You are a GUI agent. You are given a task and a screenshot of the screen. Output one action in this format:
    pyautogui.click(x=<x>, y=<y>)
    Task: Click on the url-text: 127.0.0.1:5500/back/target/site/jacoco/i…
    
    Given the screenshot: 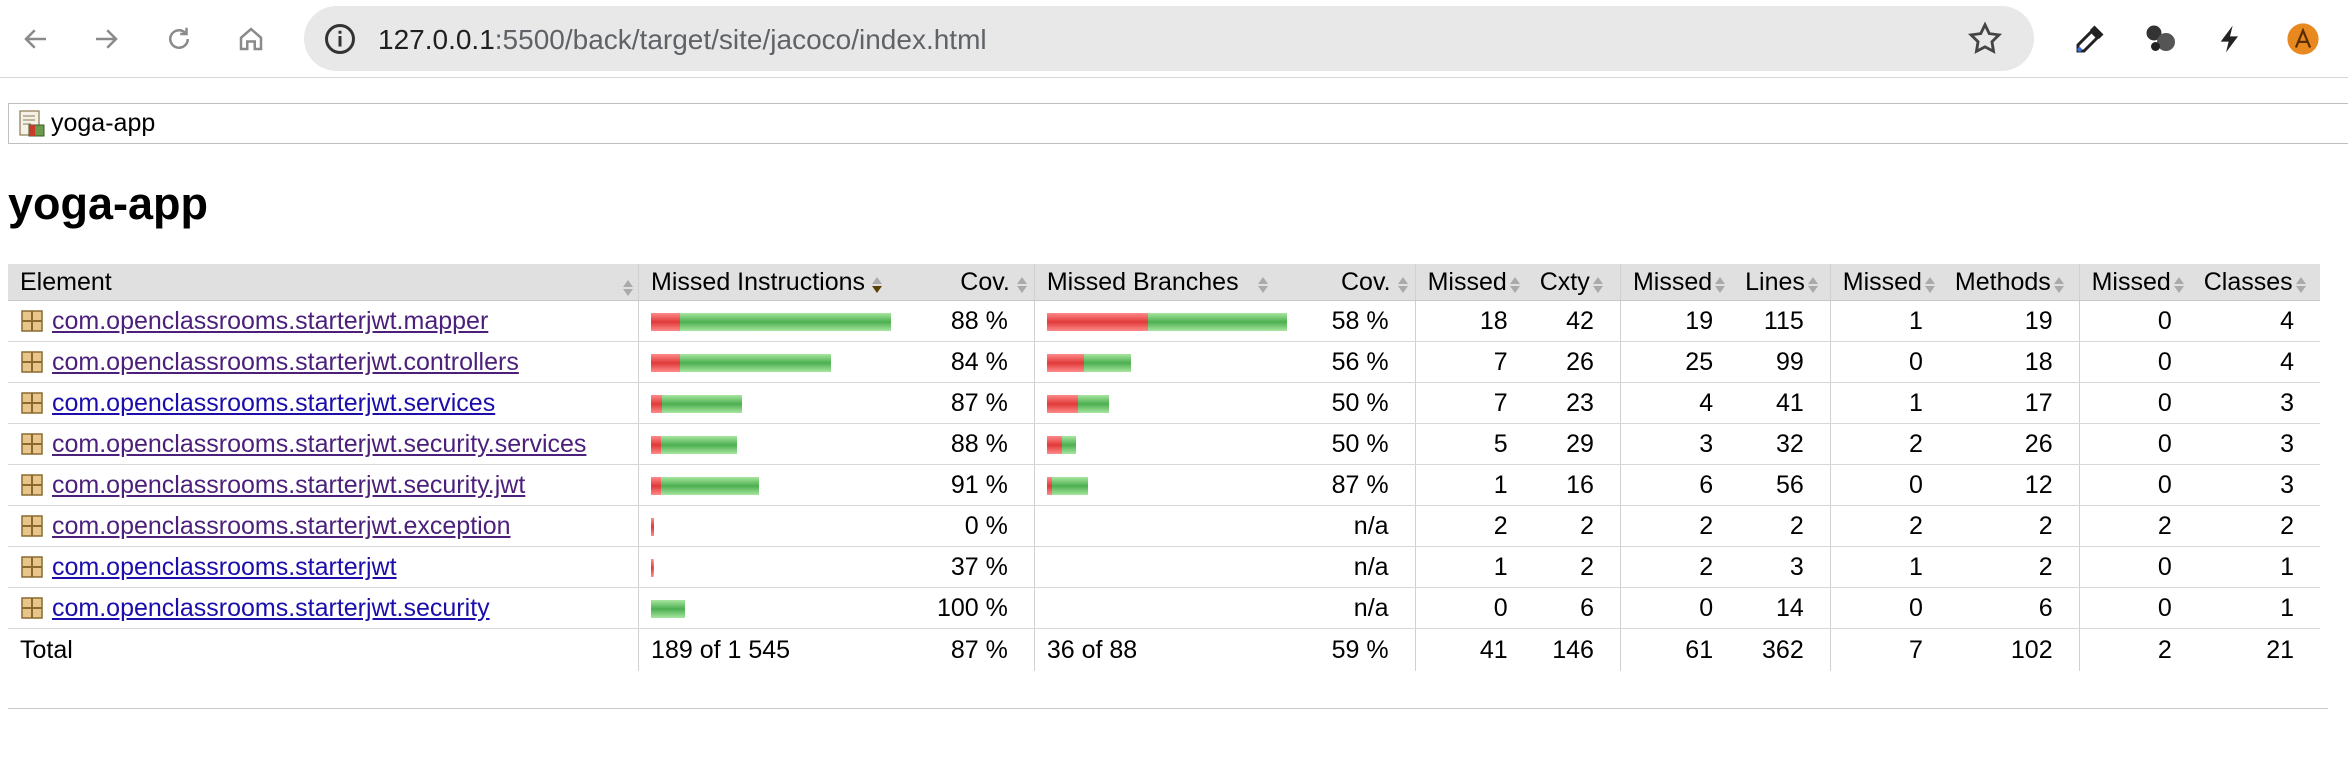 What is the action you would take?
    pyautogui.click(x=682, y=40)
    